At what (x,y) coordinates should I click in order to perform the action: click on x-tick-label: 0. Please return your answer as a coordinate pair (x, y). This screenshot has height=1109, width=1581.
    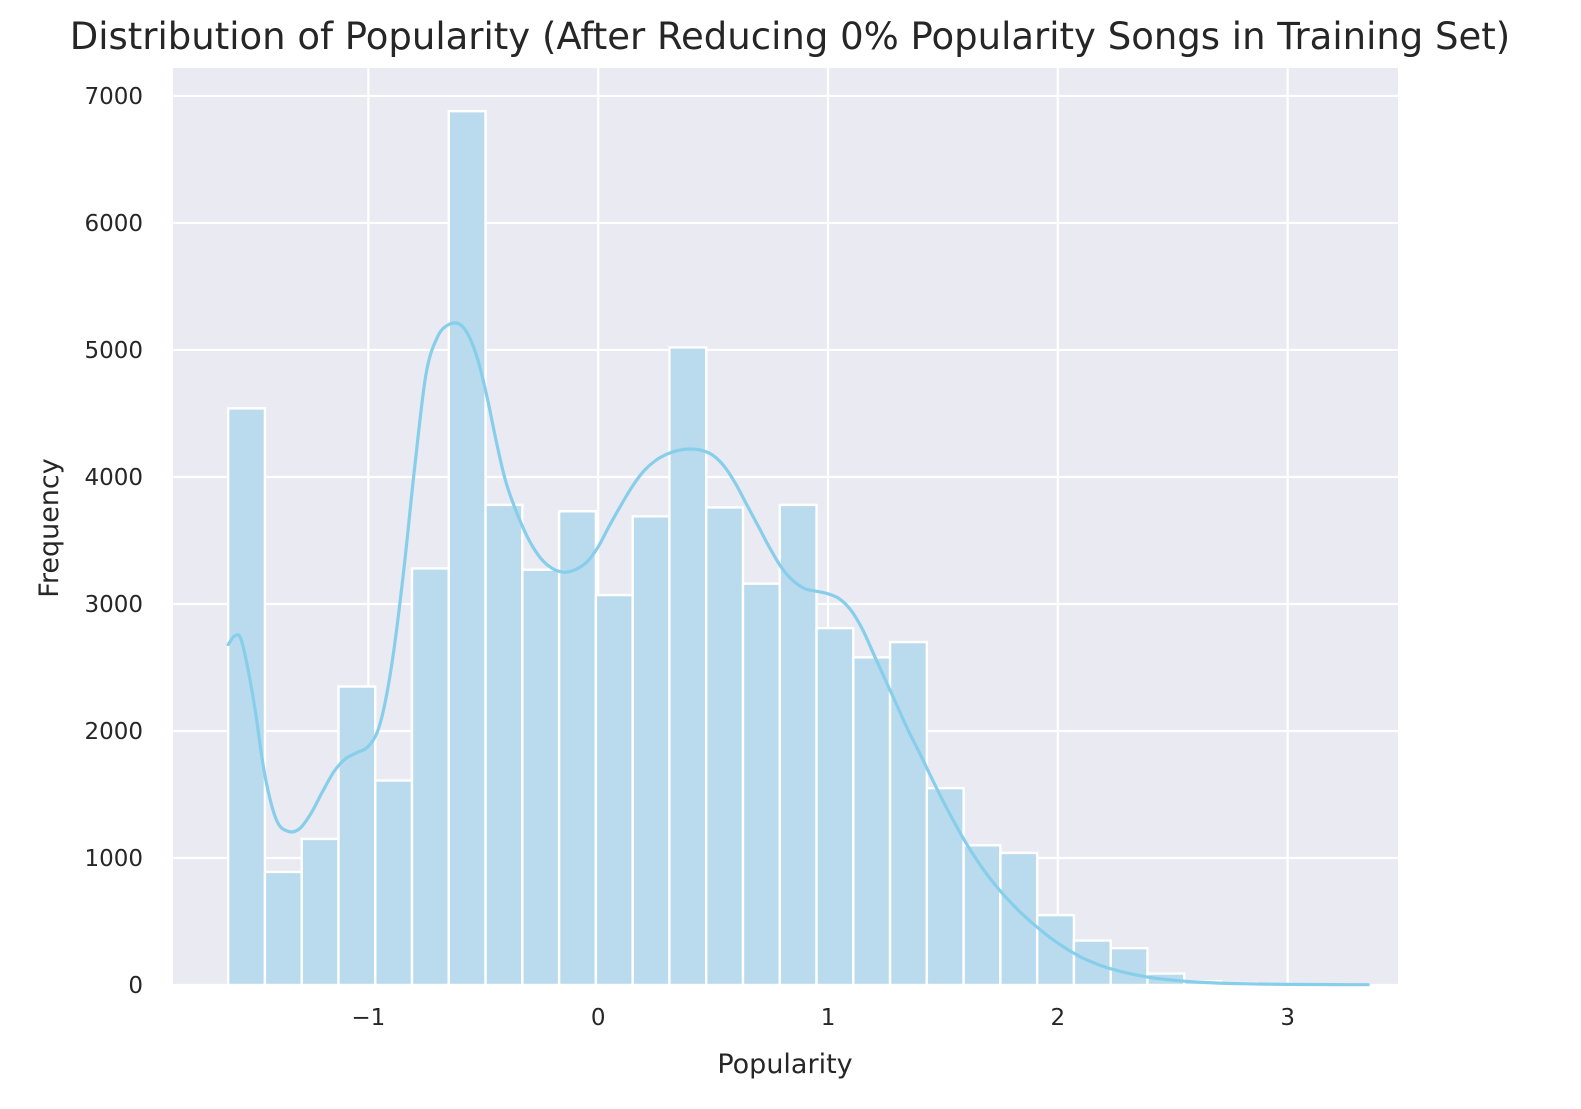
    Looking at the image, I should click on (598, 1018).